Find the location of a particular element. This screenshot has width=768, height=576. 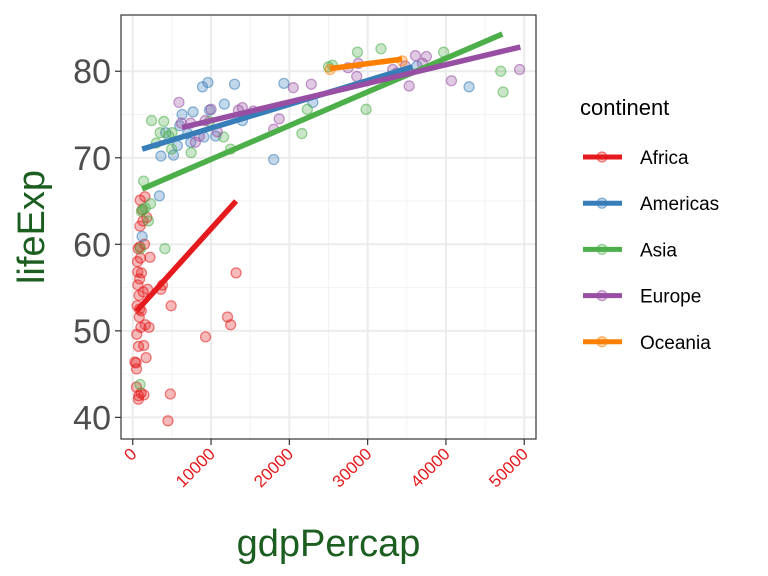

legend-label-asia: Asia is located at coordinates (658, 250).